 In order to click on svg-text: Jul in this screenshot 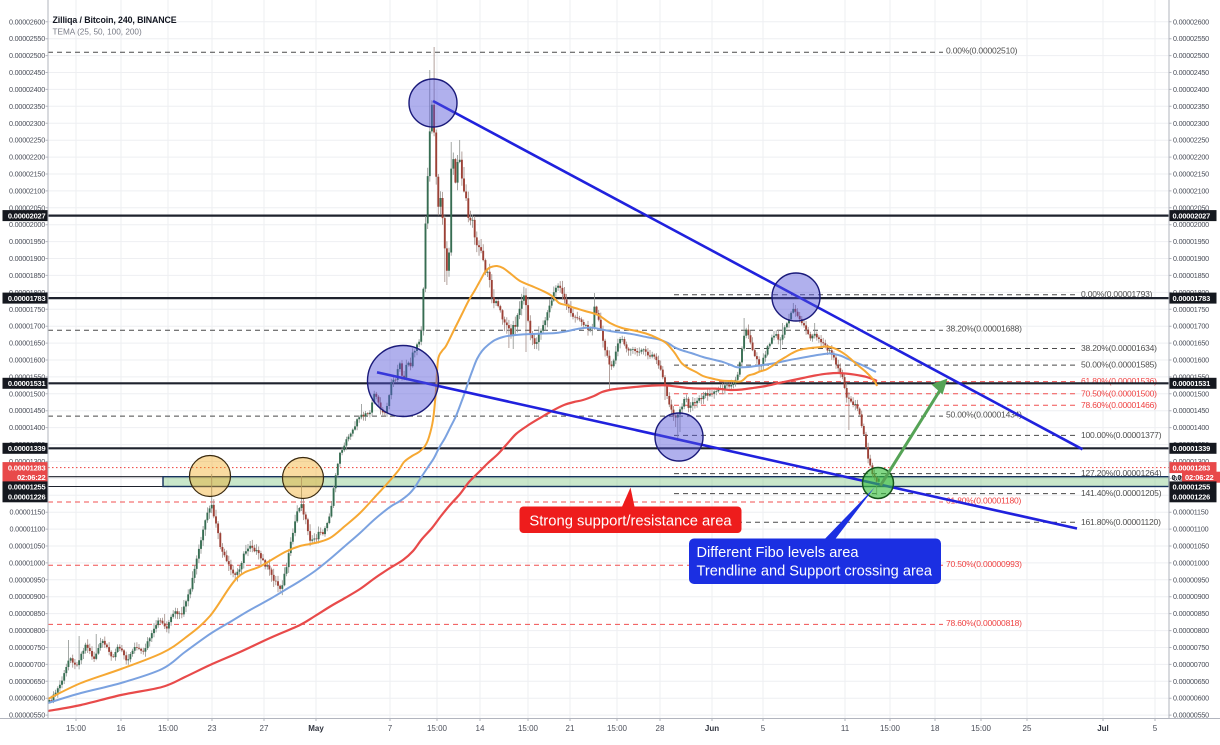, I will do `click(1103, 728)`.